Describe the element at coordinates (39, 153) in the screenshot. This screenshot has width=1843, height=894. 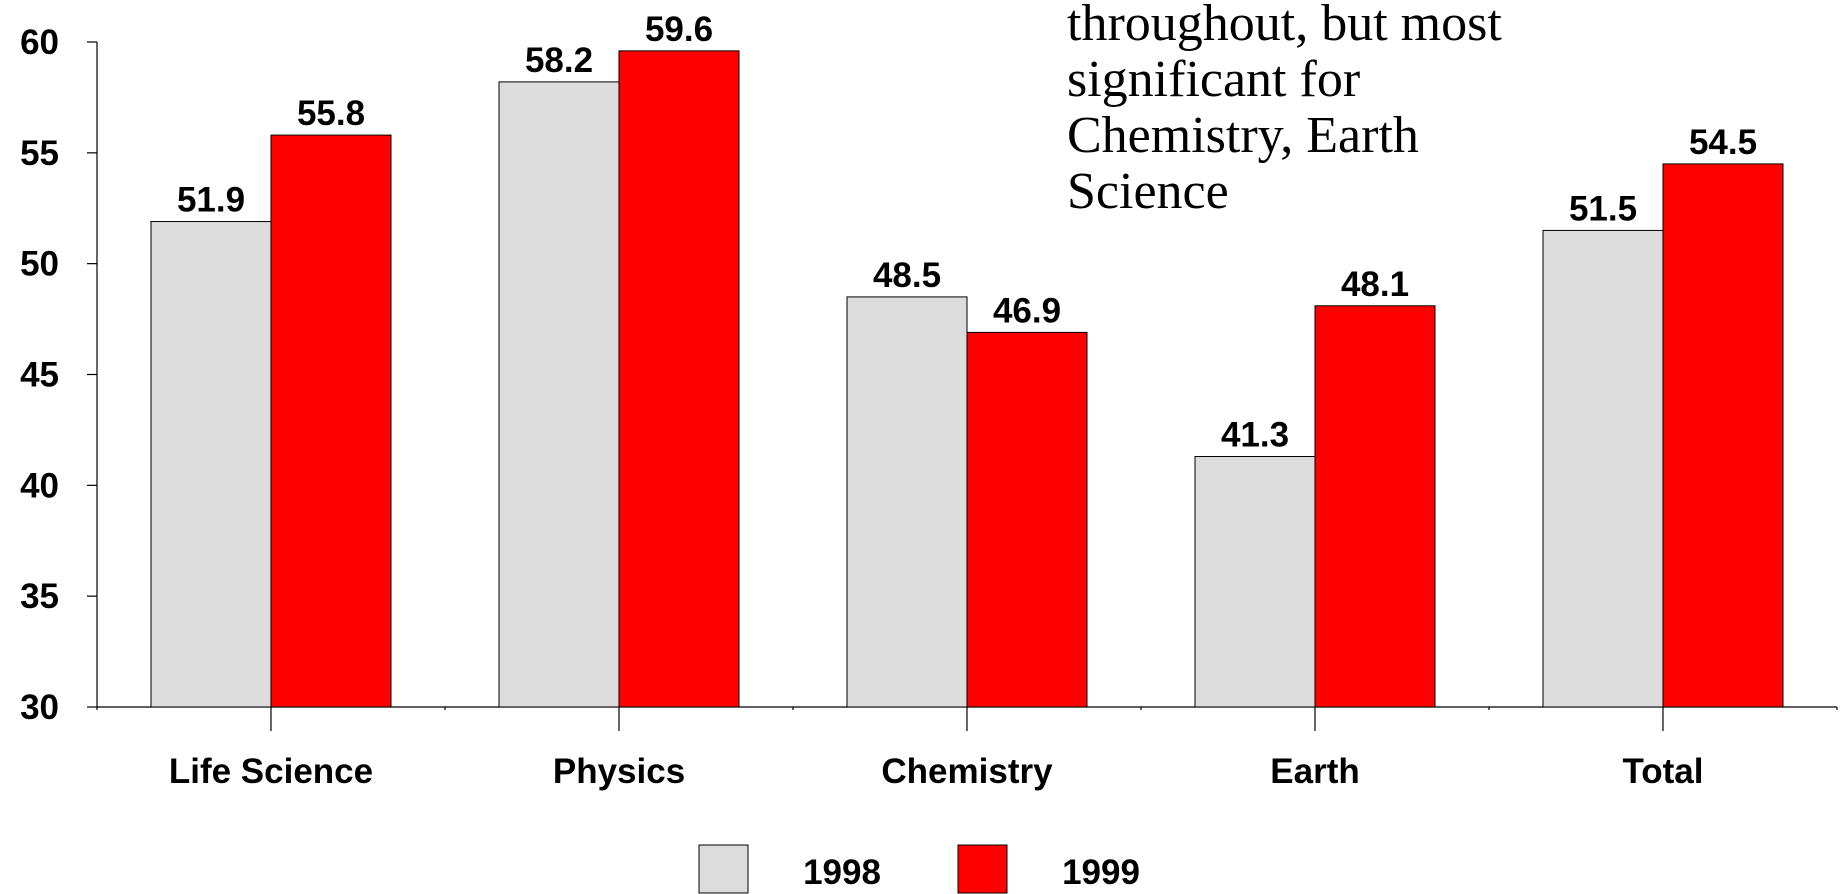
I see `y-tick-label: 55` at that location.